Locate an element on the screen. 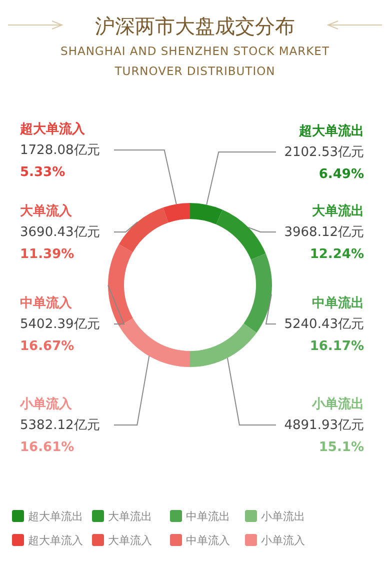  chart-subtitle: SHANGHAI AND SHENZHEN STOCK MARKET TURNOVER DISTRIBUTION is located at coordinates (195, 61).